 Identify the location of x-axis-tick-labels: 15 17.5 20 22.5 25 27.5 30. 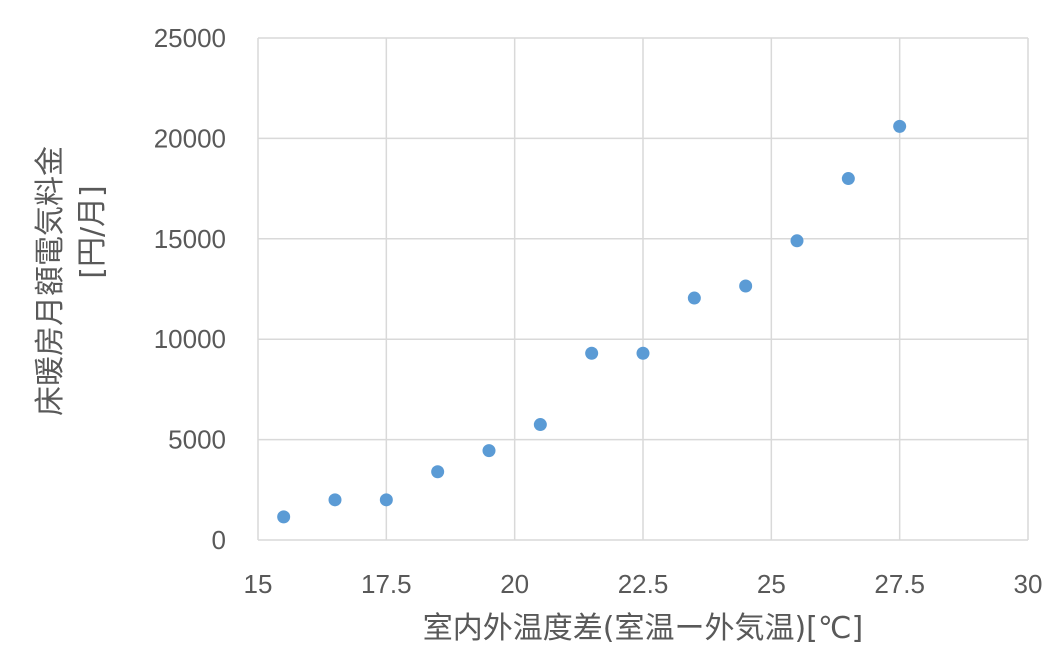
(643, 584).